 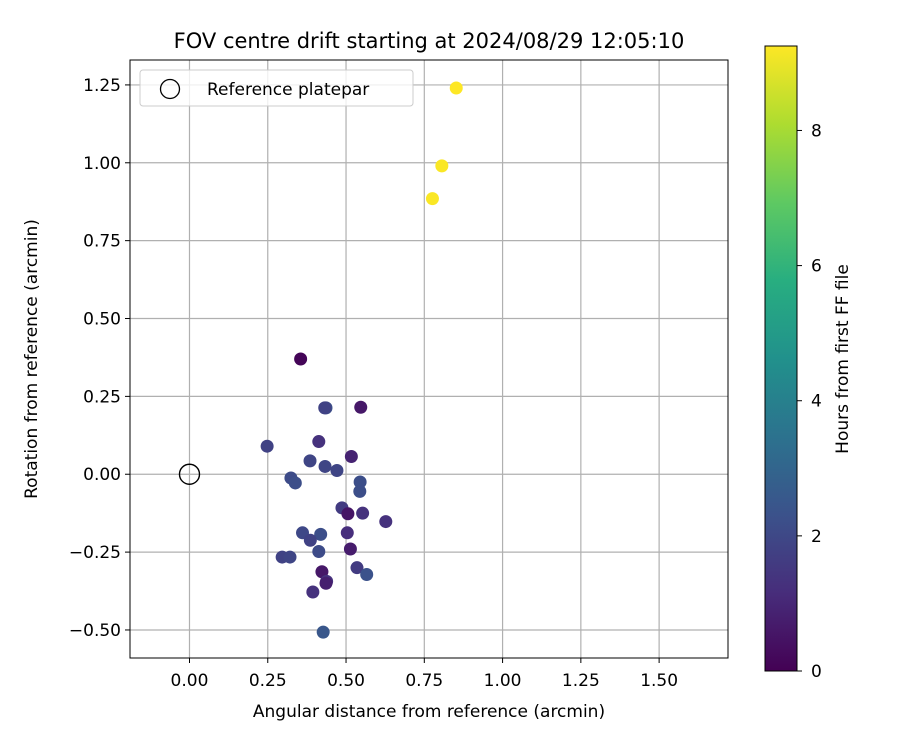 What do you see at coordinates (581, 681) in the screenshot?
I see `x-tick-label: 1.25` at bounding box center [581, 681].